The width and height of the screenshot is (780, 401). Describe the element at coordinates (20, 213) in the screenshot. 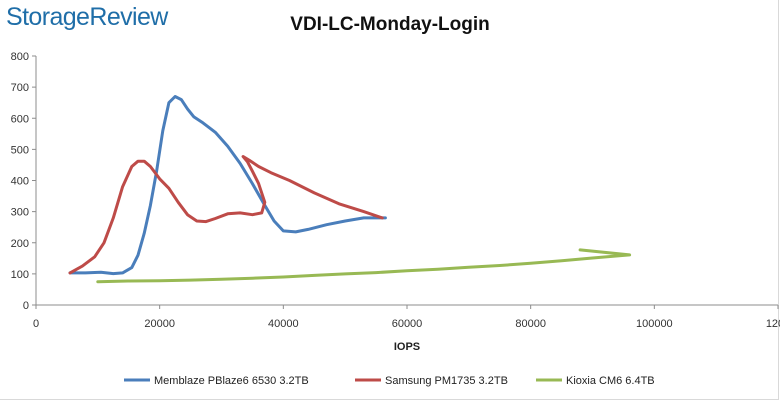

I see `y-tick-label: 300` at that location.